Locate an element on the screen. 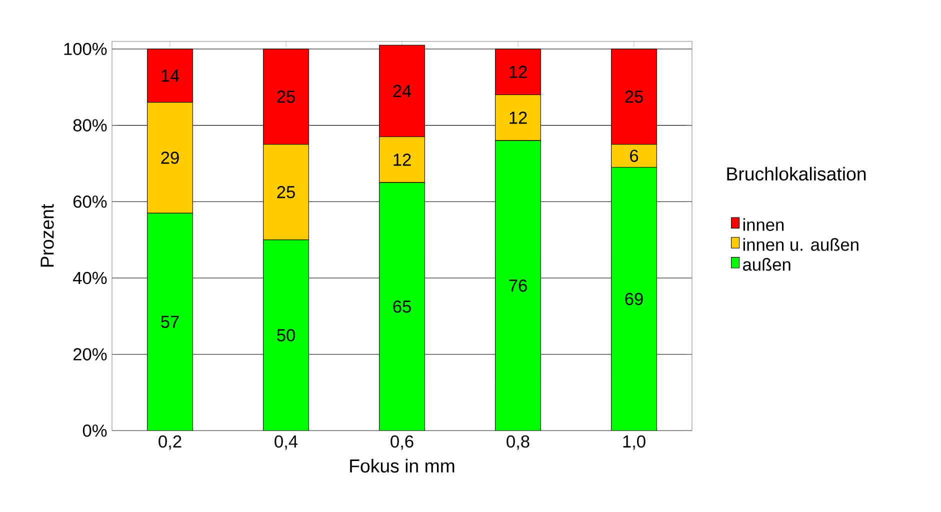 The width and height of the screenshot is (941, 512). y-tick-label: 0% is located at coordinates (94, 430).